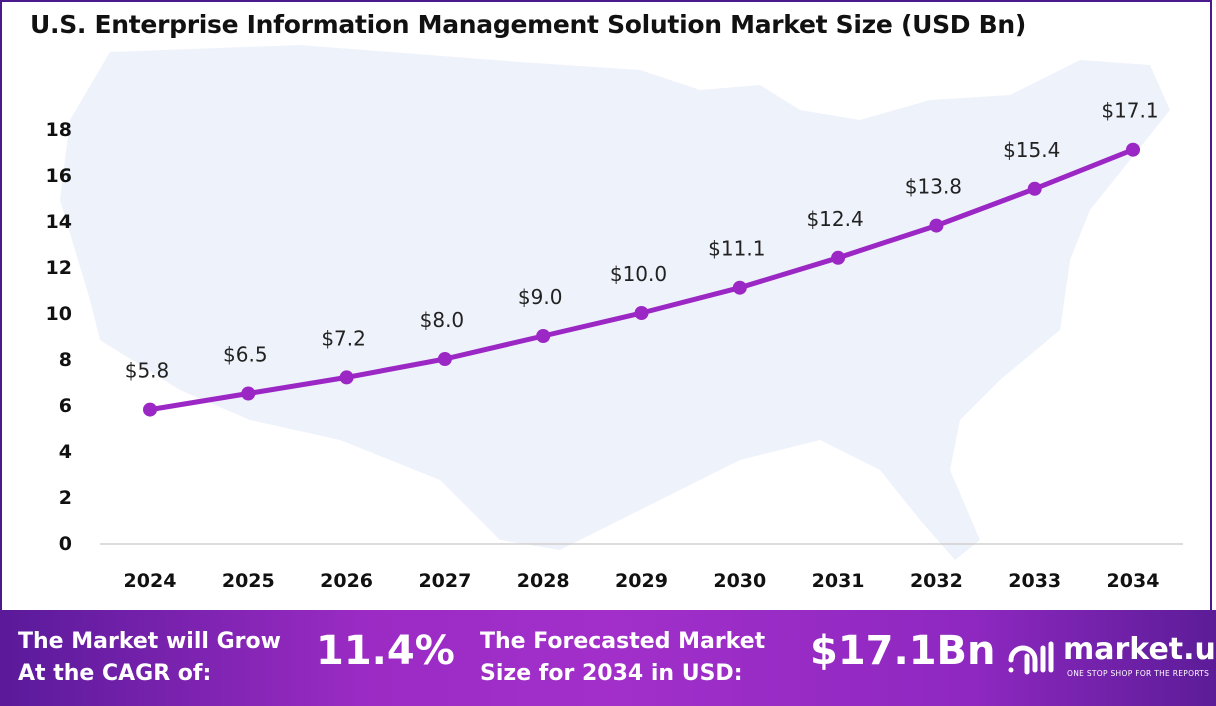 Image resolution: width=1216 pixels, height=706 pixels. Describe the element at coordinates (611, 673) in the screenshot. I see `forecast-label-line2: Size for 2034 in USD:` at that location.